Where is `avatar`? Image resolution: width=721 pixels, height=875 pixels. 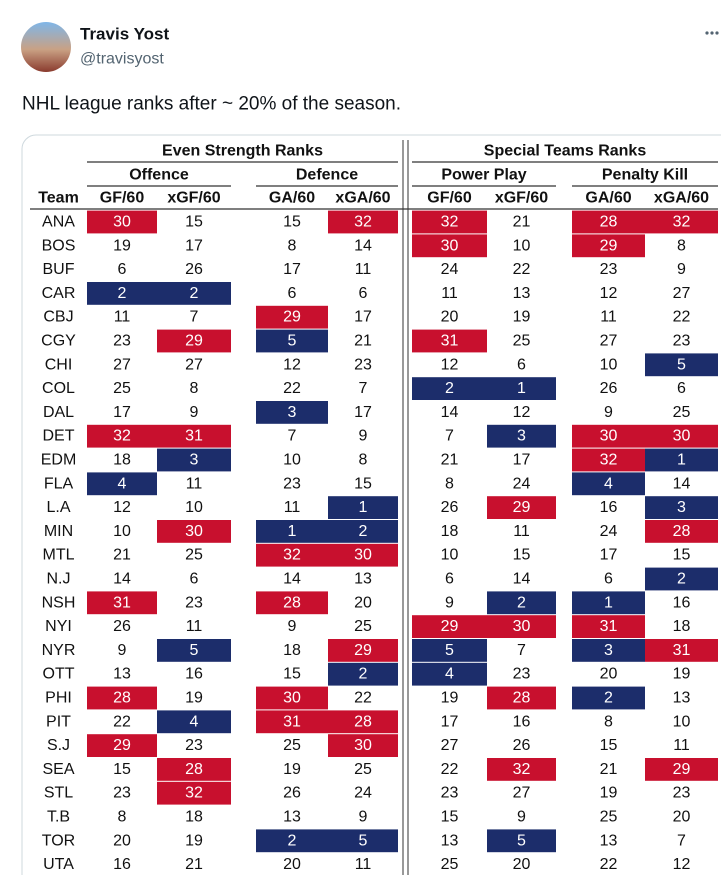
avatar is located at coordinates (46, 47).